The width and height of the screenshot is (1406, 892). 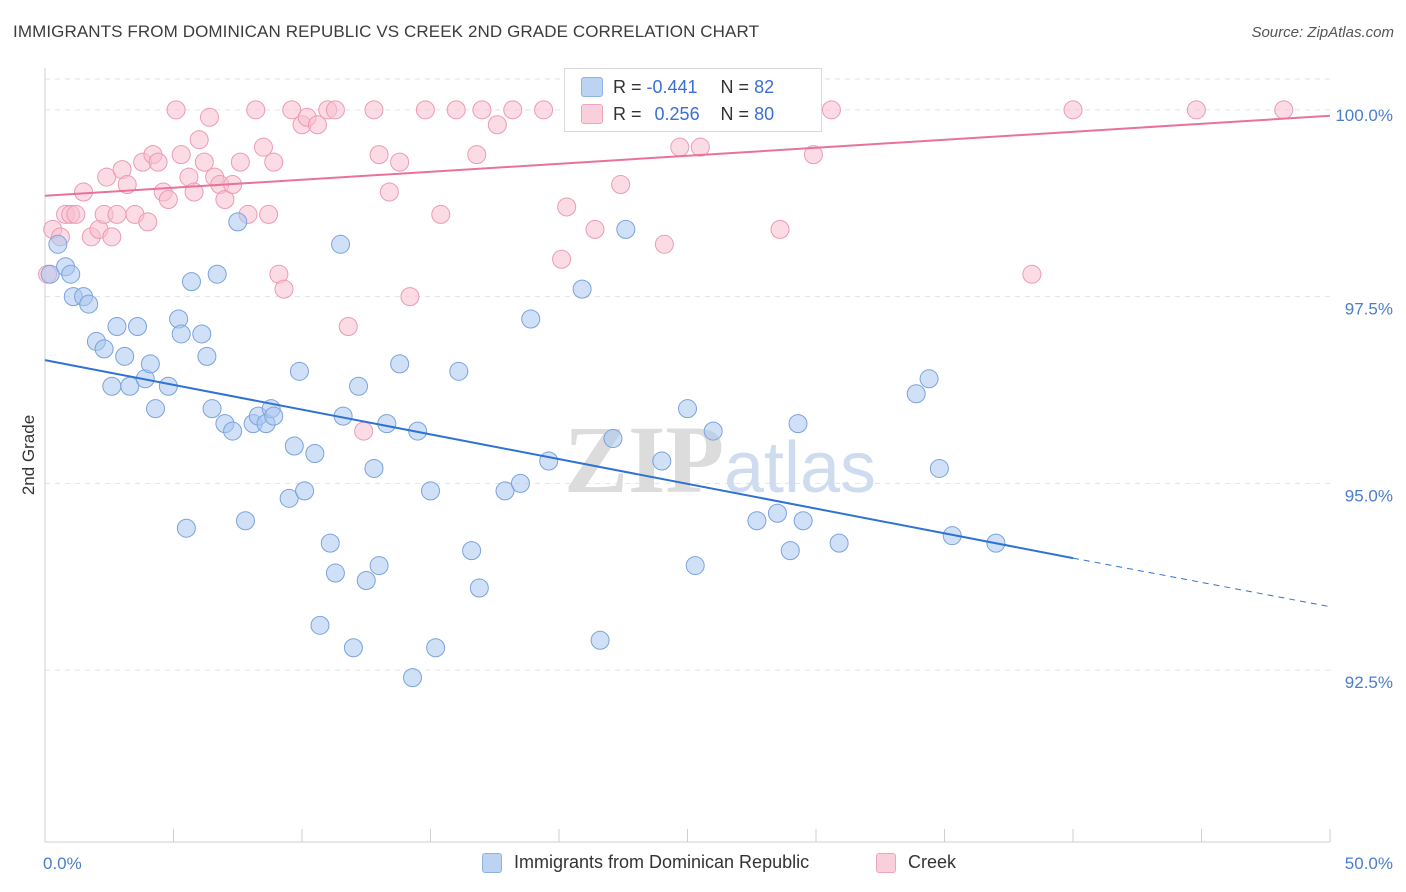 What do you see at coordinates (800, 468) in the screenshot?
I see `watermark-atlas: atlas` at bounding box center [800, 468].